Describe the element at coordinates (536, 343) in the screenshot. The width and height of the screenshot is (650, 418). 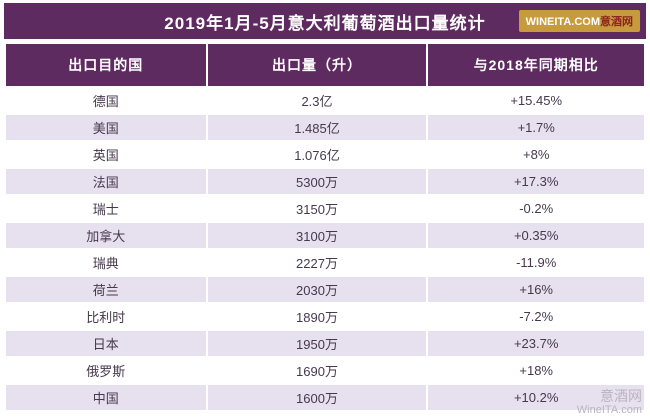
I see `change-cell: +23.7%` at that location.